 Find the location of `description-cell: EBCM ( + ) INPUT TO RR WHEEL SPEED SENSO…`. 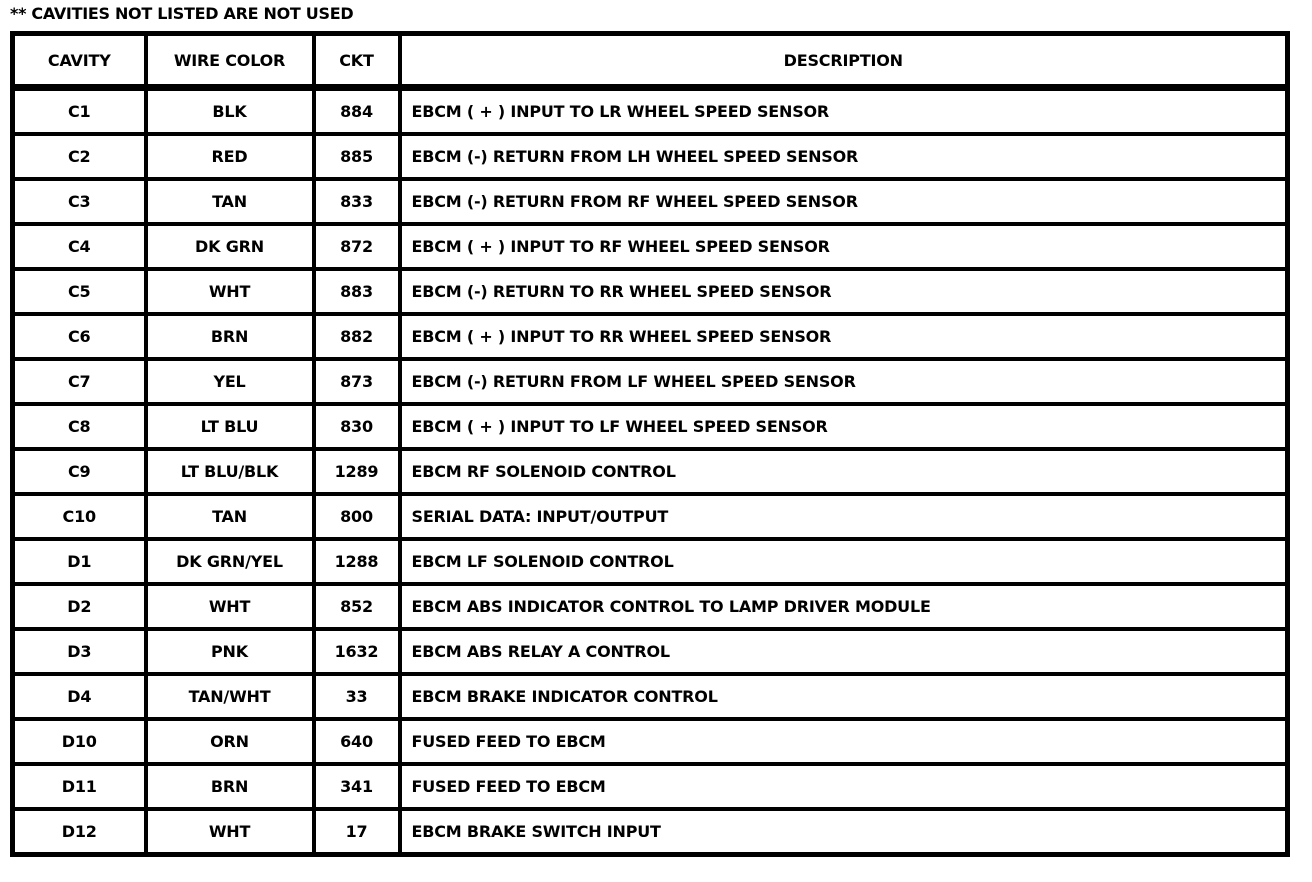

description-cell: EBCM ( + ) INPUT TO RR WHEEL SPEED SENSO… is located at coordinates (843, 336).